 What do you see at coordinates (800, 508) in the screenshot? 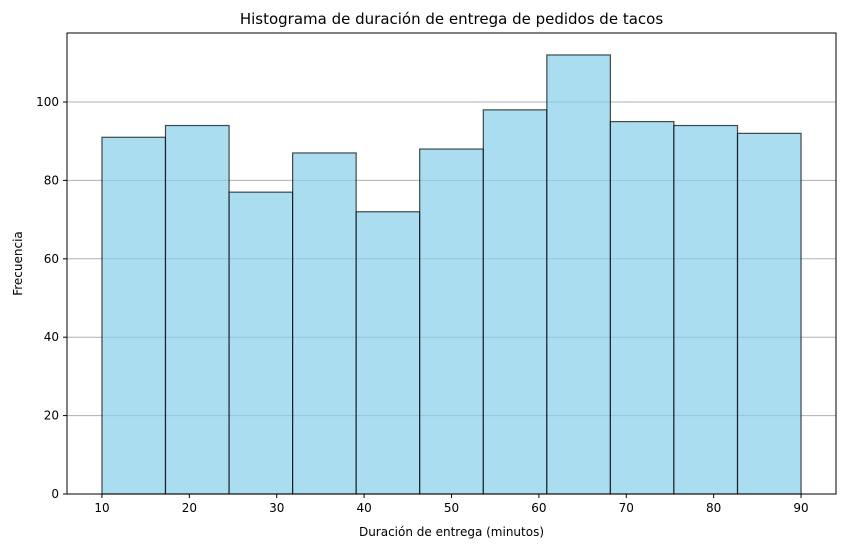
I see `x-tick-label-8: 90` at bounding box center [800, 508].